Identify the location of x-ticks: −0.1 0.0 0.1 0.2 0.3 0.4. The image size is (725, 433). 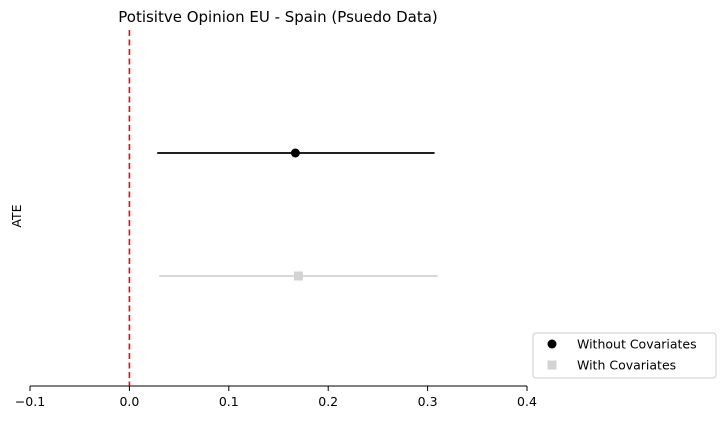
(276, 397).